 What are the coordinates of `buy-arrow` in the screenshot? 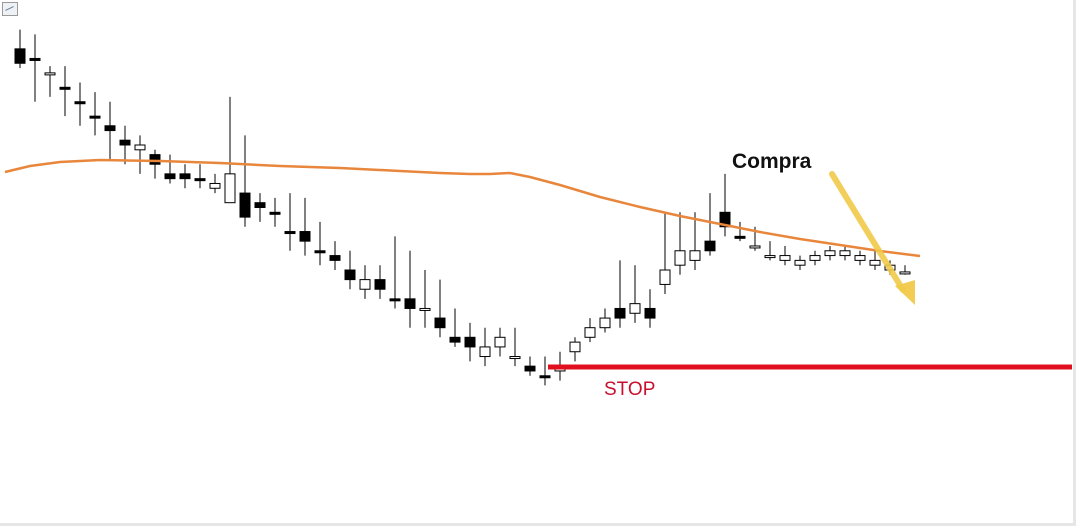 It's located at (872, 238).